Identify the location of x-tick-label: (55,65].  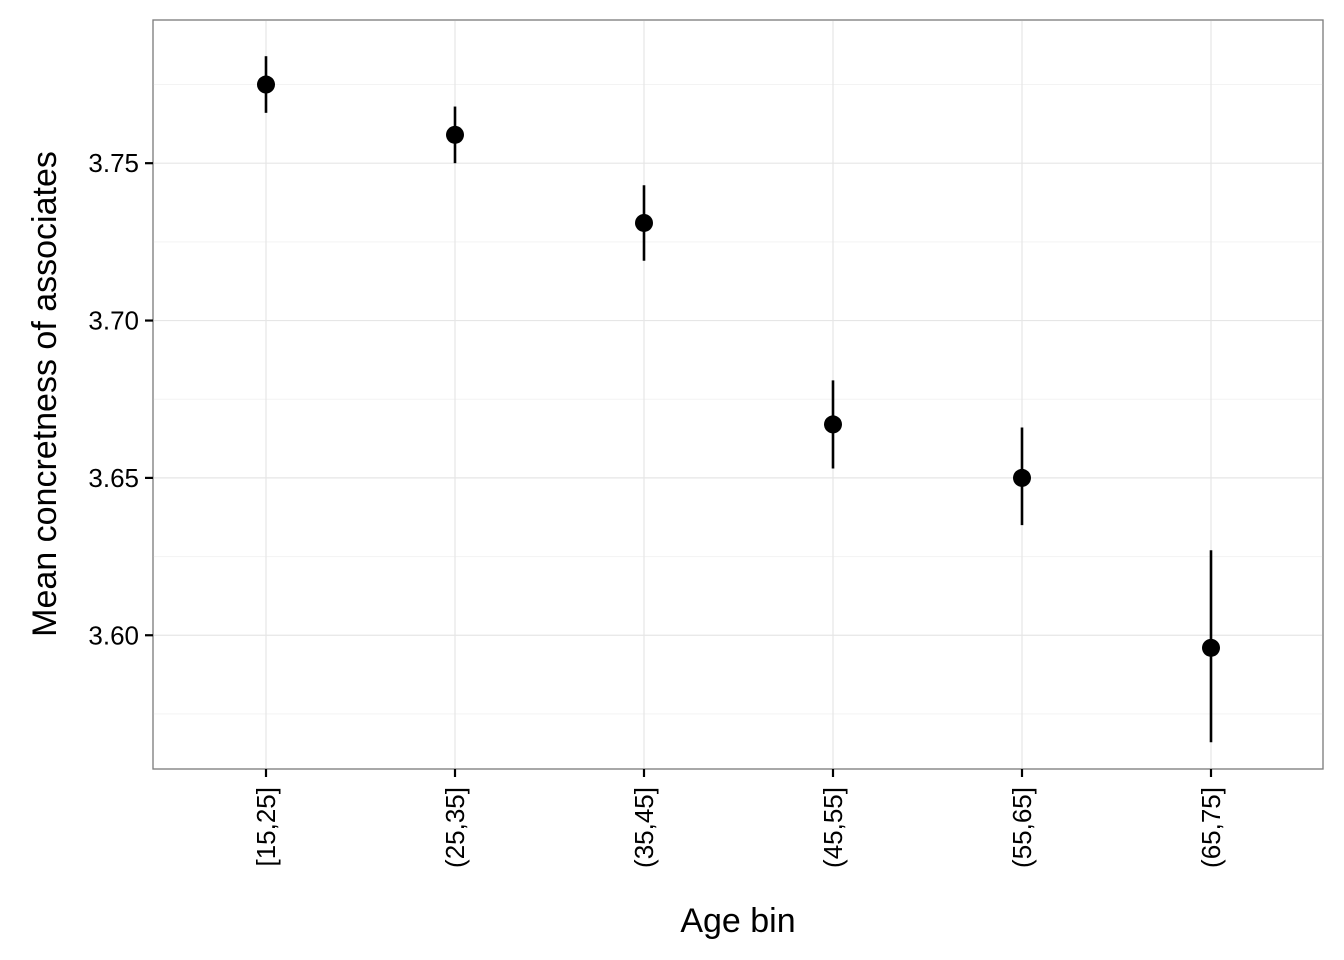
(1022, 827).